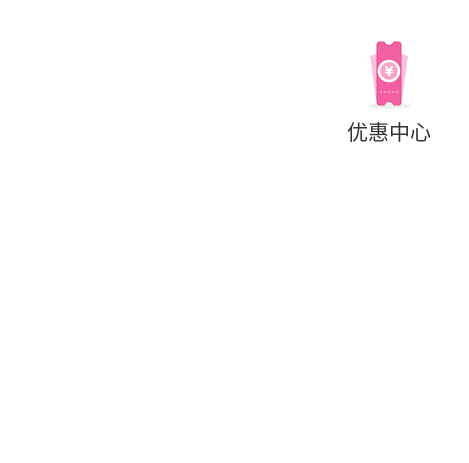 The height and width of the screenshot is (463, 469). I want to click on coupon-center-shortcut: ¥ 优惠中心, so click(389, 95).